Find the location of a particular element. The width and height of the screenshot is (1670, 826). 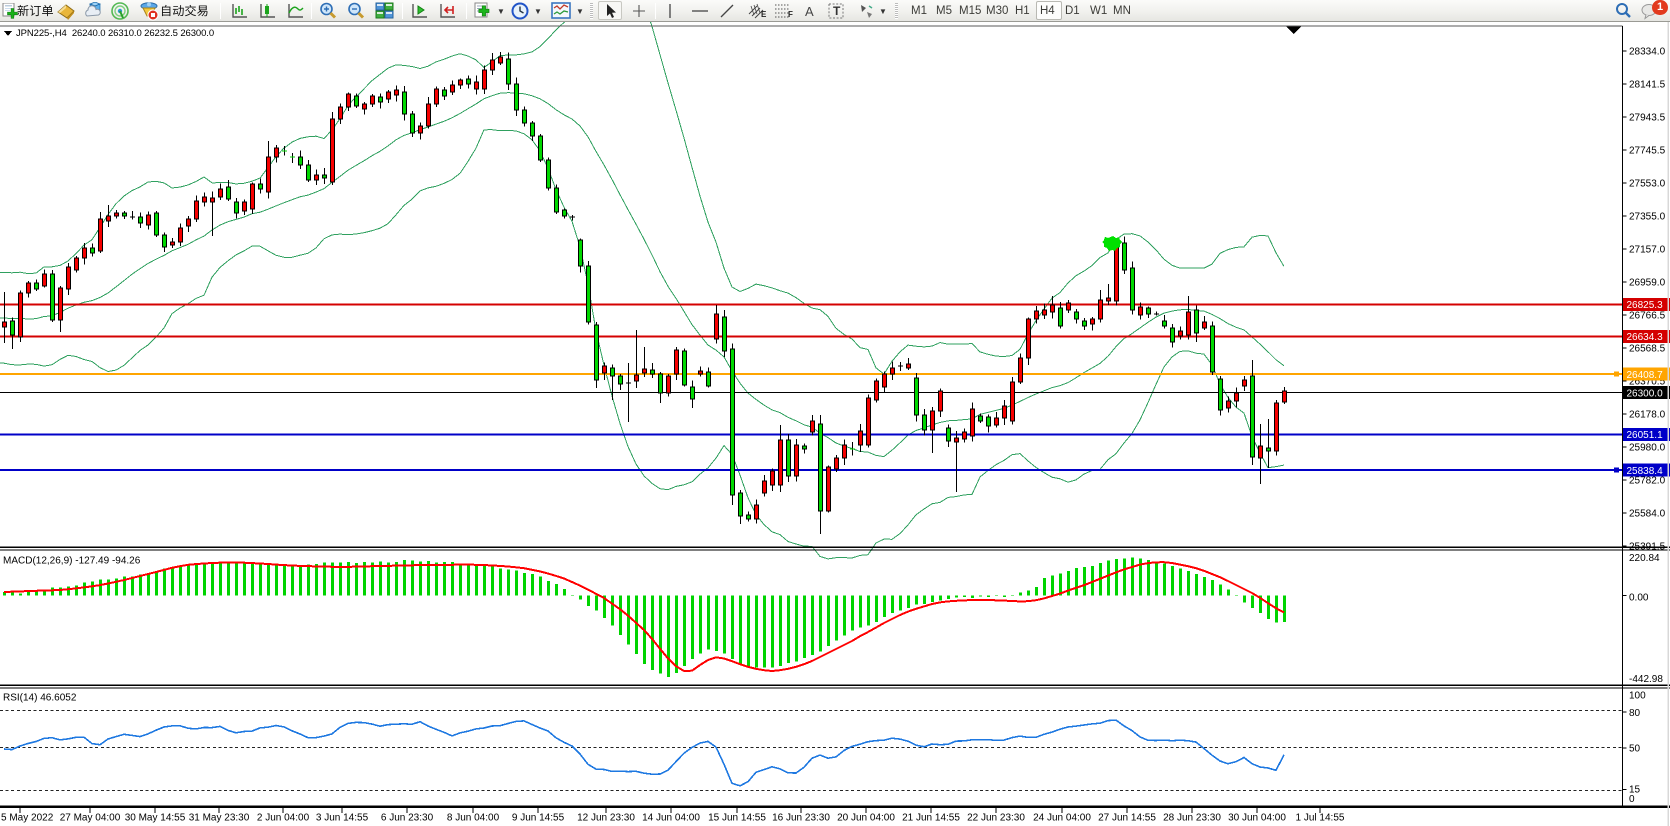

svg-text: 1 Jul 14:55 is located at coordinates (1320, 818).